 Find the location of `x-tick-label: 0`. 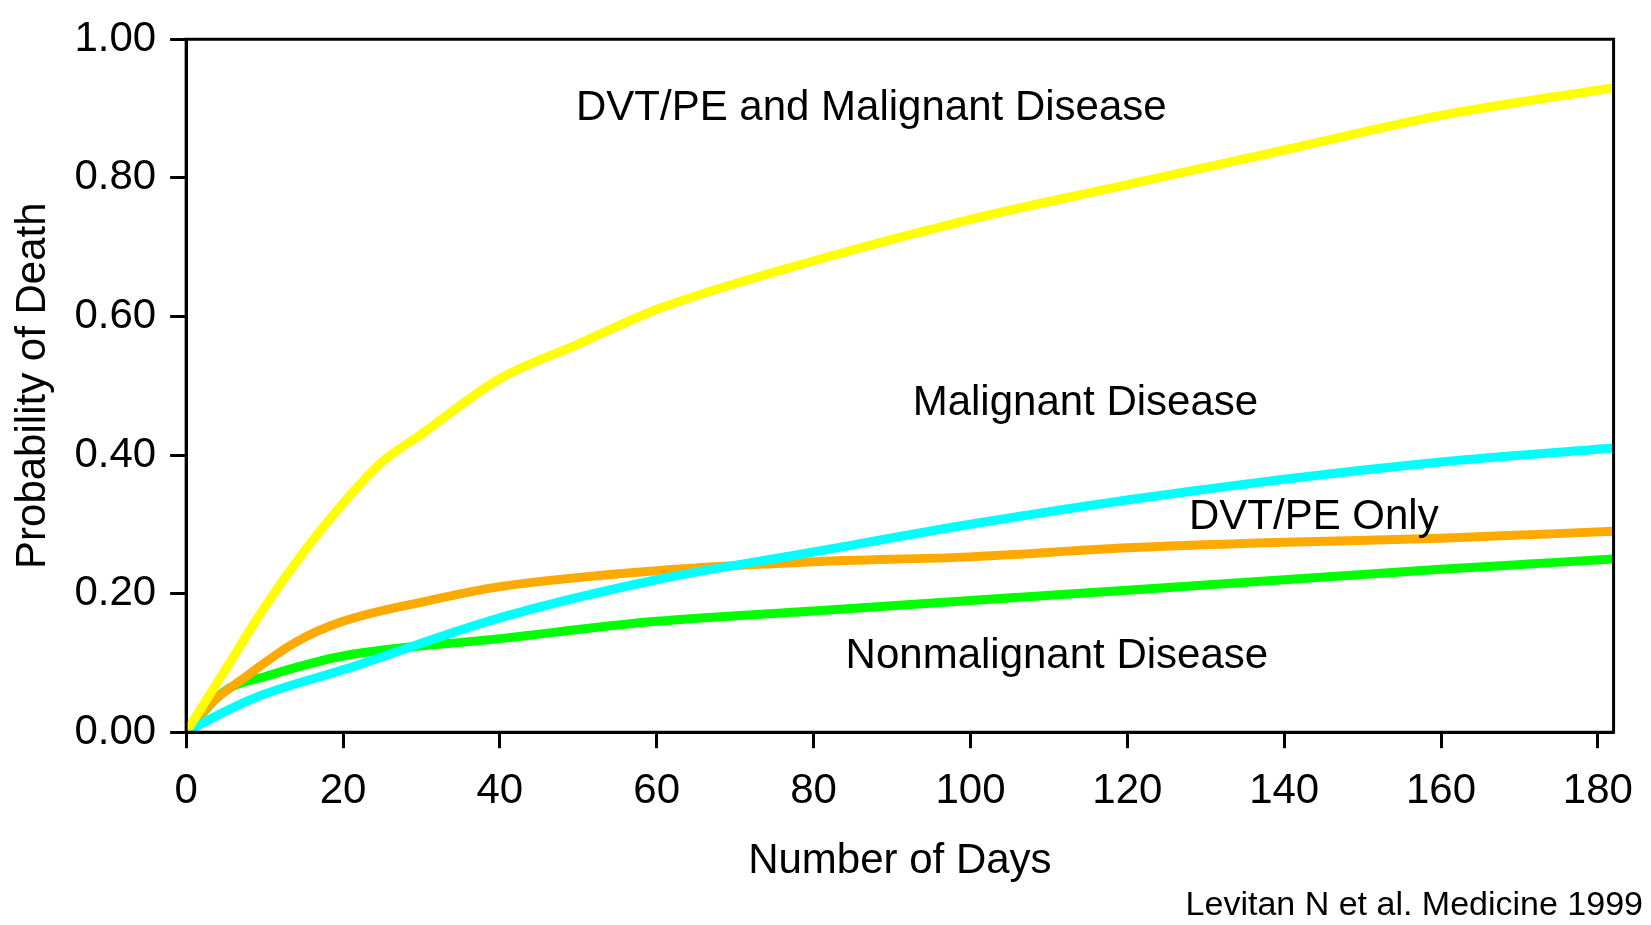

x-tick-label: 0 is located at coordinates (186, 788).